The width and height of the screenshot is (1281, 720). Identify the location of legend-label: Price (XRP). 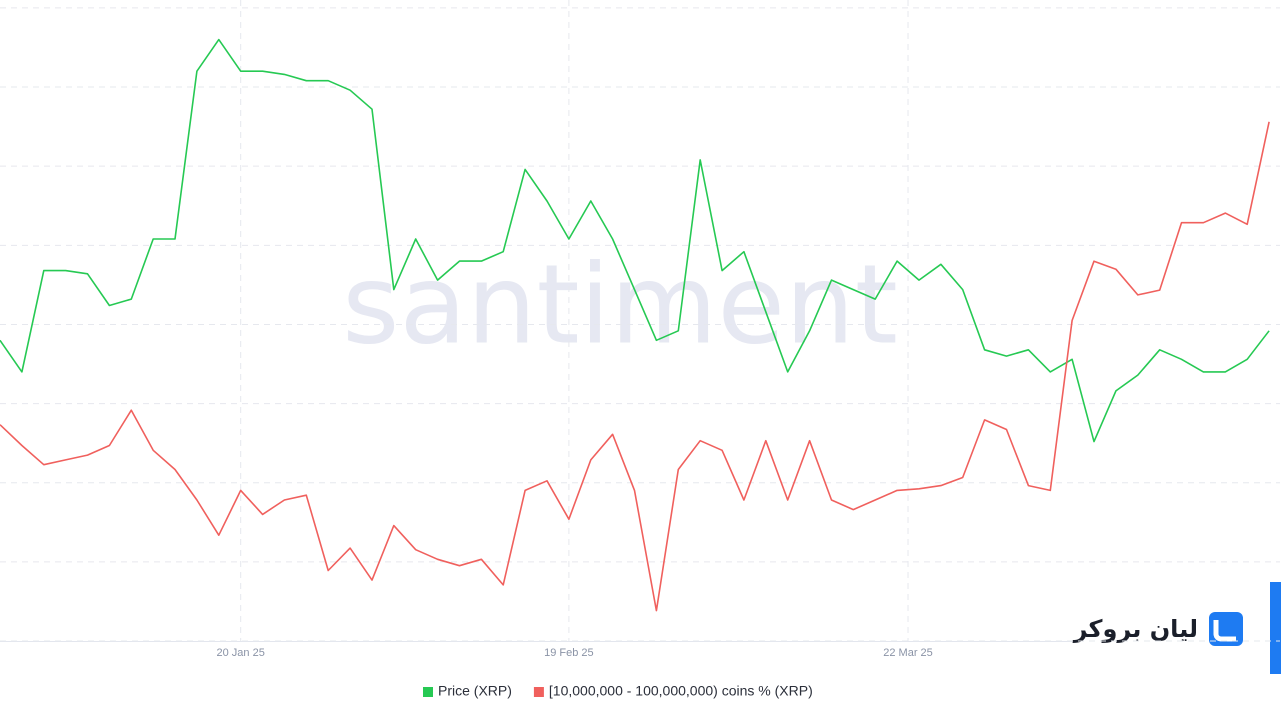
(475, 691).